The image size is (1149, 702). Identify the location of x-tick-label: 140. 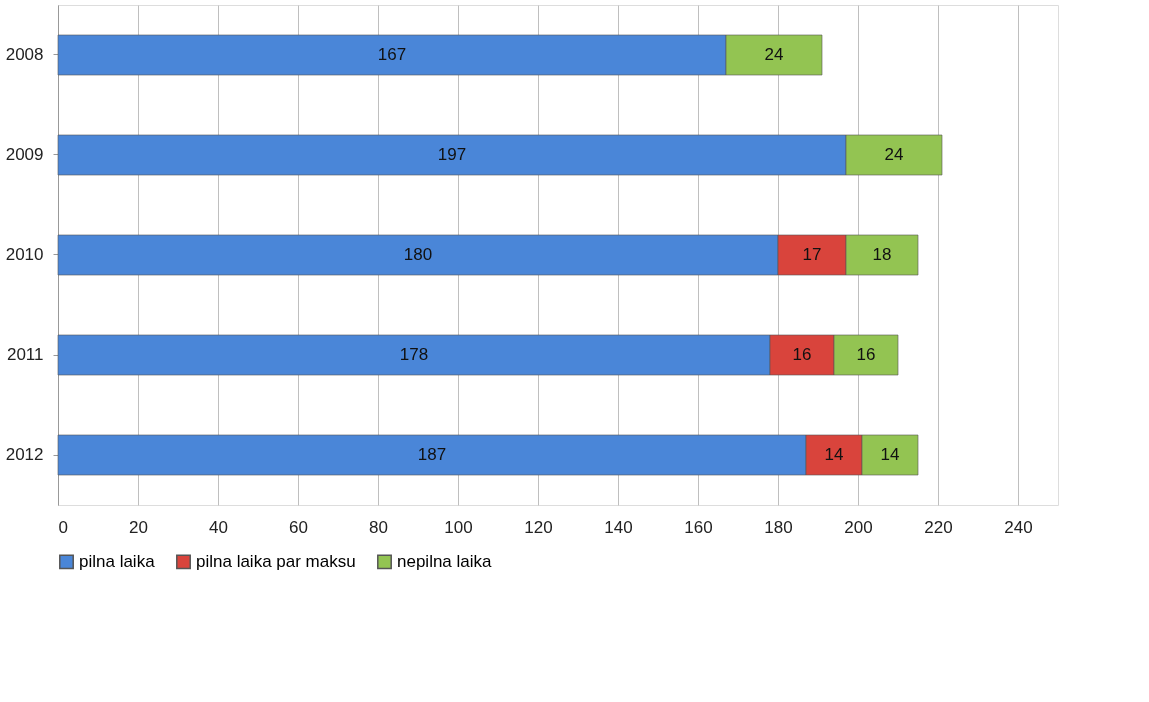
(618, 527).